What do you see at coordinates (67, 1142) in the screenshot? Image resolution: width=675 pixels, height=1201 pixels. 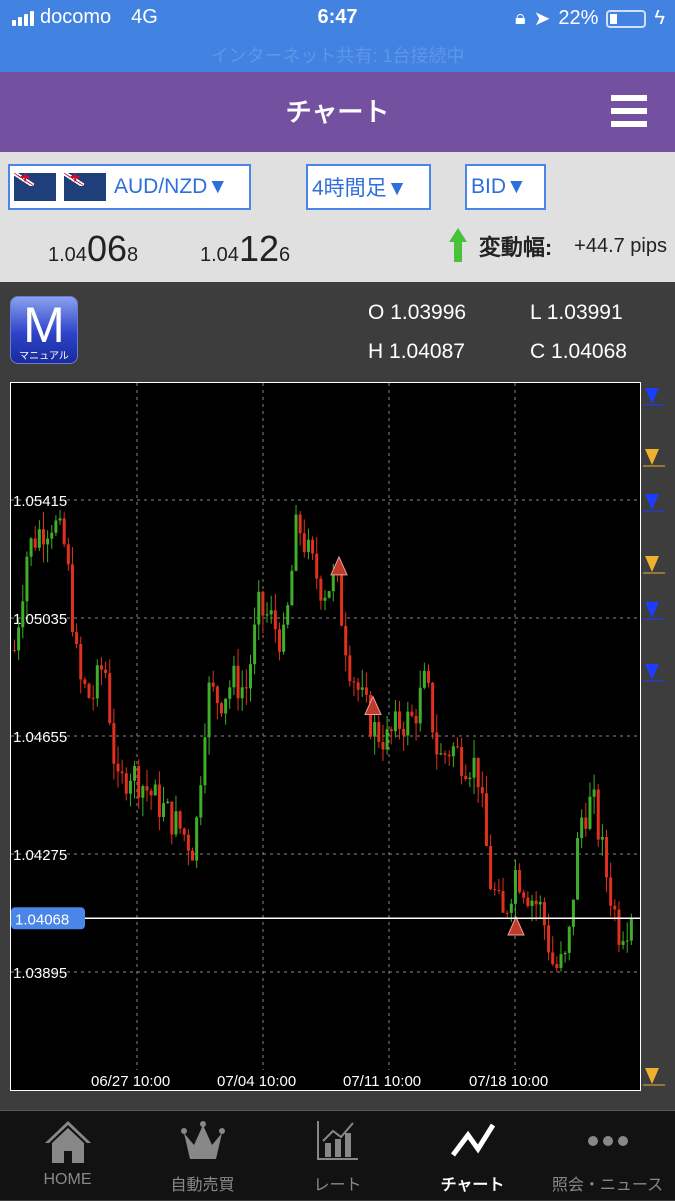 I see `home-icon` at bounding box center [67, 1142].